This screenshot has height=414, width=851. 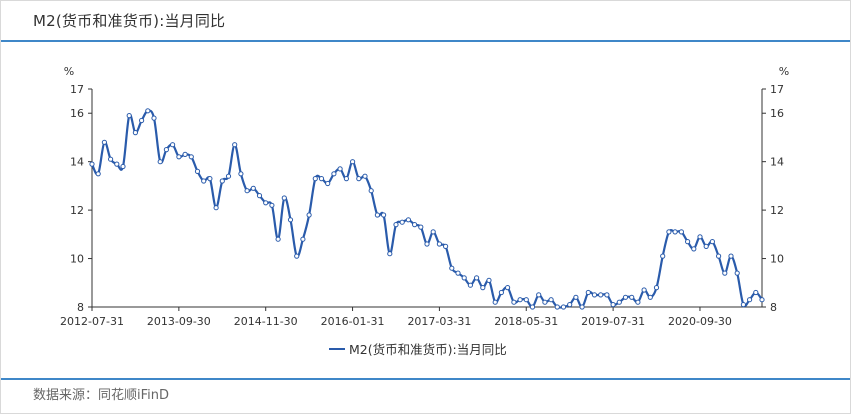 I want to click on right-y-tick-label: 17, so click(x=777, y=89).